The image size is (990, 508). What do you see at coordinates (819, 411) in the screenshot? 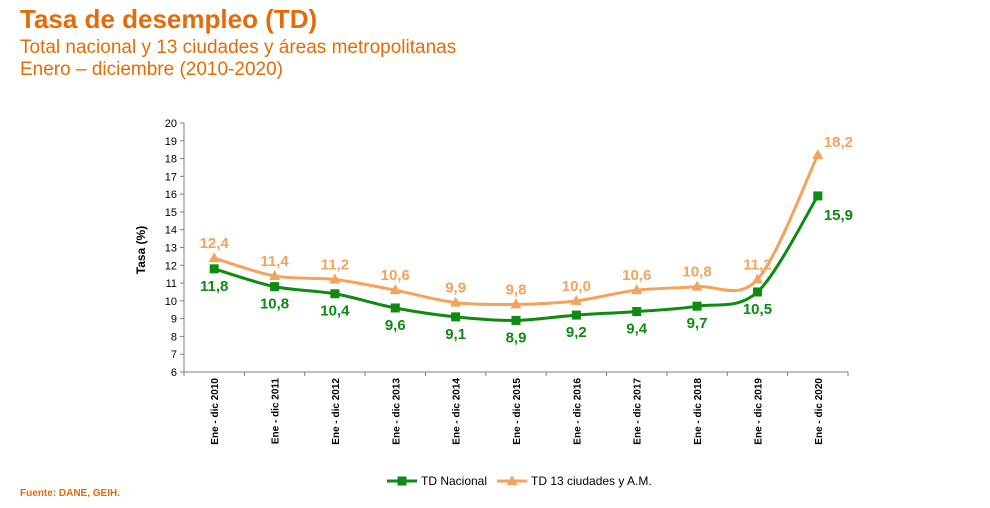
I see `x-tick-label: Ene - dic 2020` at bounding box center [819, 411].